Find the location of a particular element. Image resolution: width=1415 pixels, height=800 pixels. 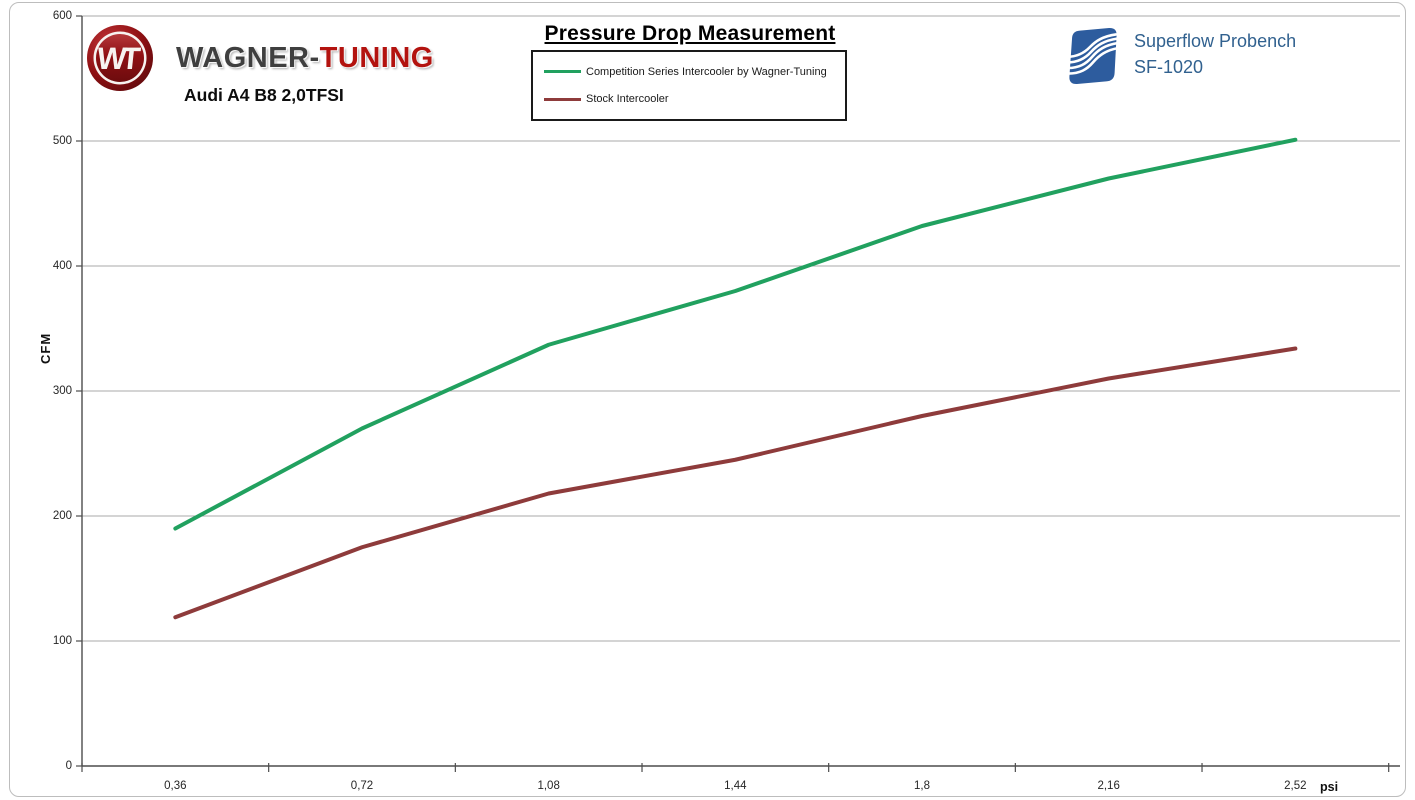

y-tick-label: 600 is located at coordinates (62, 16).